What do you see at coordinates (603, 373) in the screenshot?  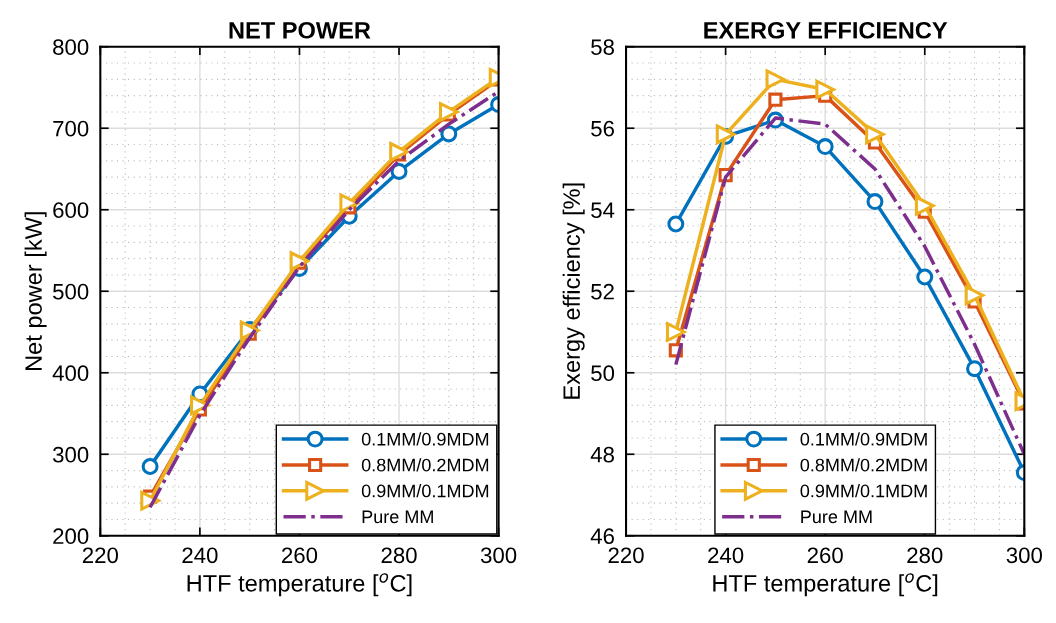 I see `y-tick-label: 50` at bounding box center [603, 373].